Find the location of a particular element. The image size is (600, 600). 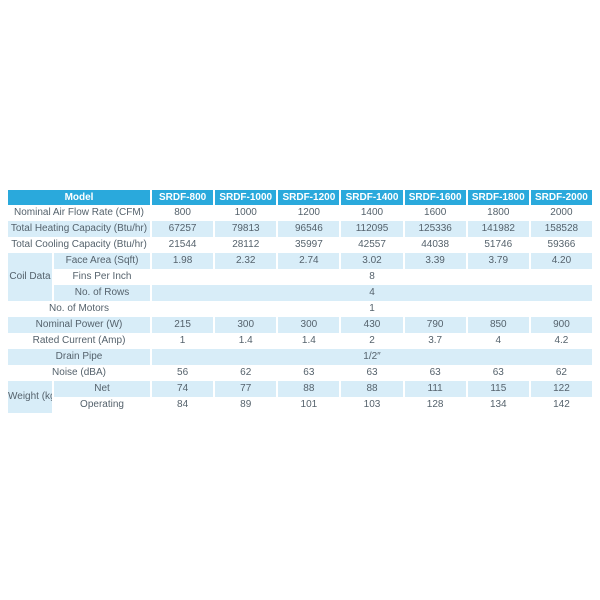

value-cell: 51746 is located at coordinates (498, 245).